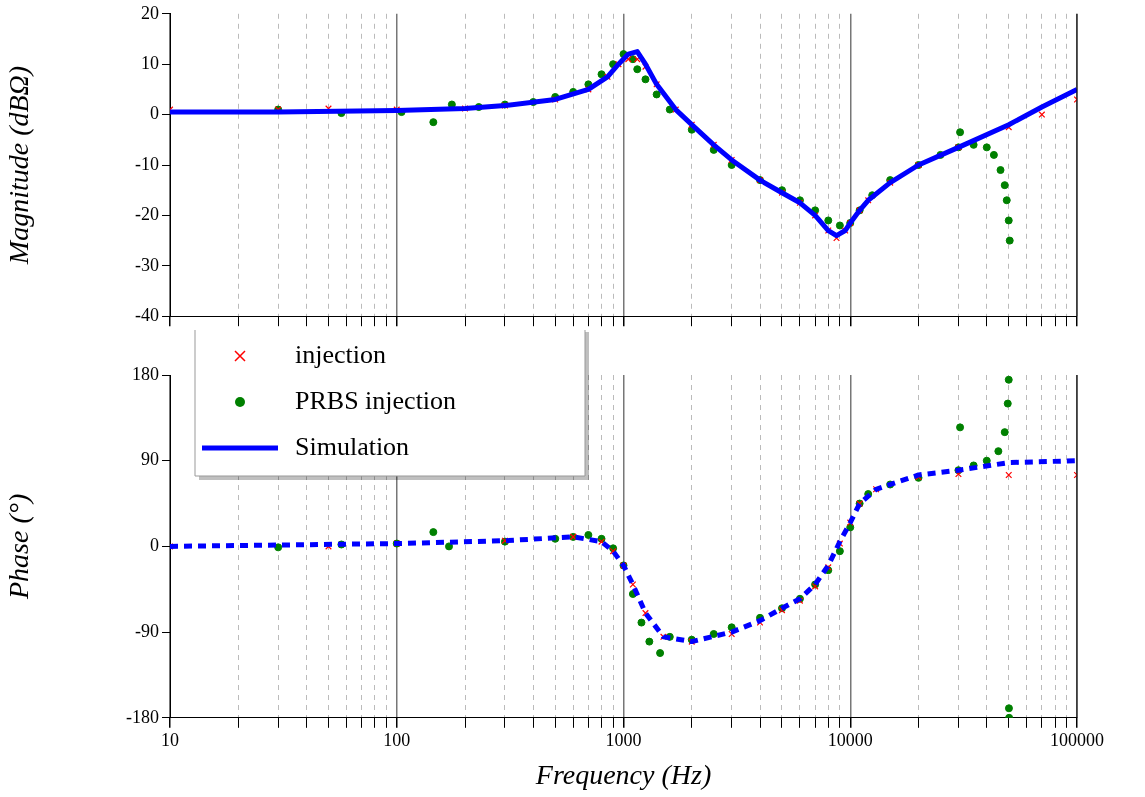 The width and height of the screenshot is (1145, 797). What do you see at coordinates (147, 630) in the screenshot?
I see `y-tick-label: -90` at bounding box center [147, 630].